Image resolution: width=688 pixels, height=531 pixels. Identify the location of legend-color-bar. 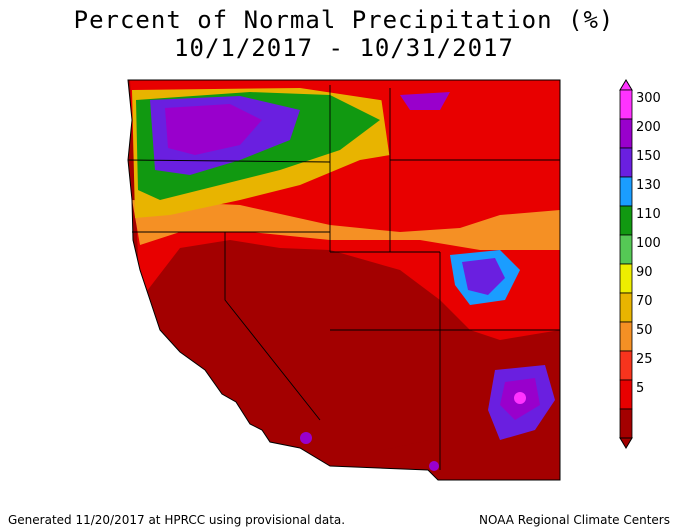
(626, 264).